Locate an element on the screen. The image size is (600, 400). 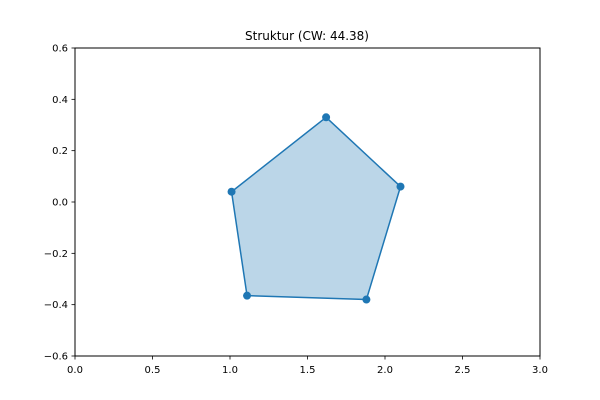
y-axis: −0.6 −0.4 −0.2 0.0 0.2 0.4 0.6 is located at coordinates (59, 203).